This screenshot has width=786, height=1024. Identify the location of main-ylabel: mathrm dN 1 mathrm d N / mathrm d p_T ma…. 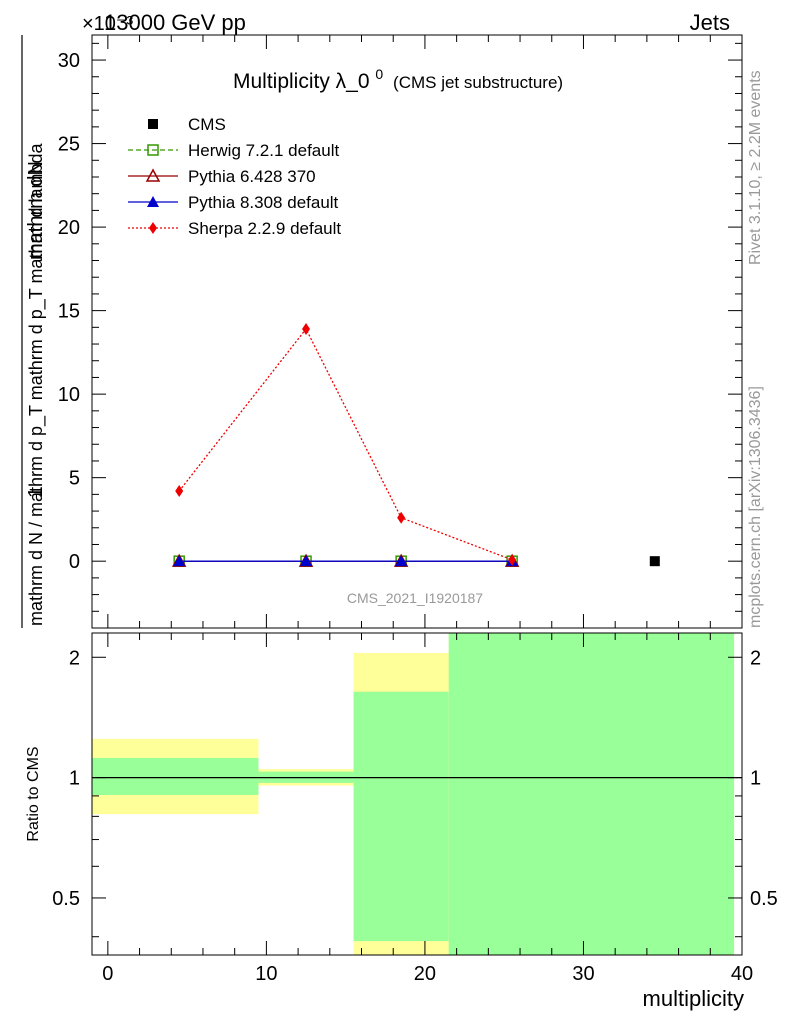
(34, 331).